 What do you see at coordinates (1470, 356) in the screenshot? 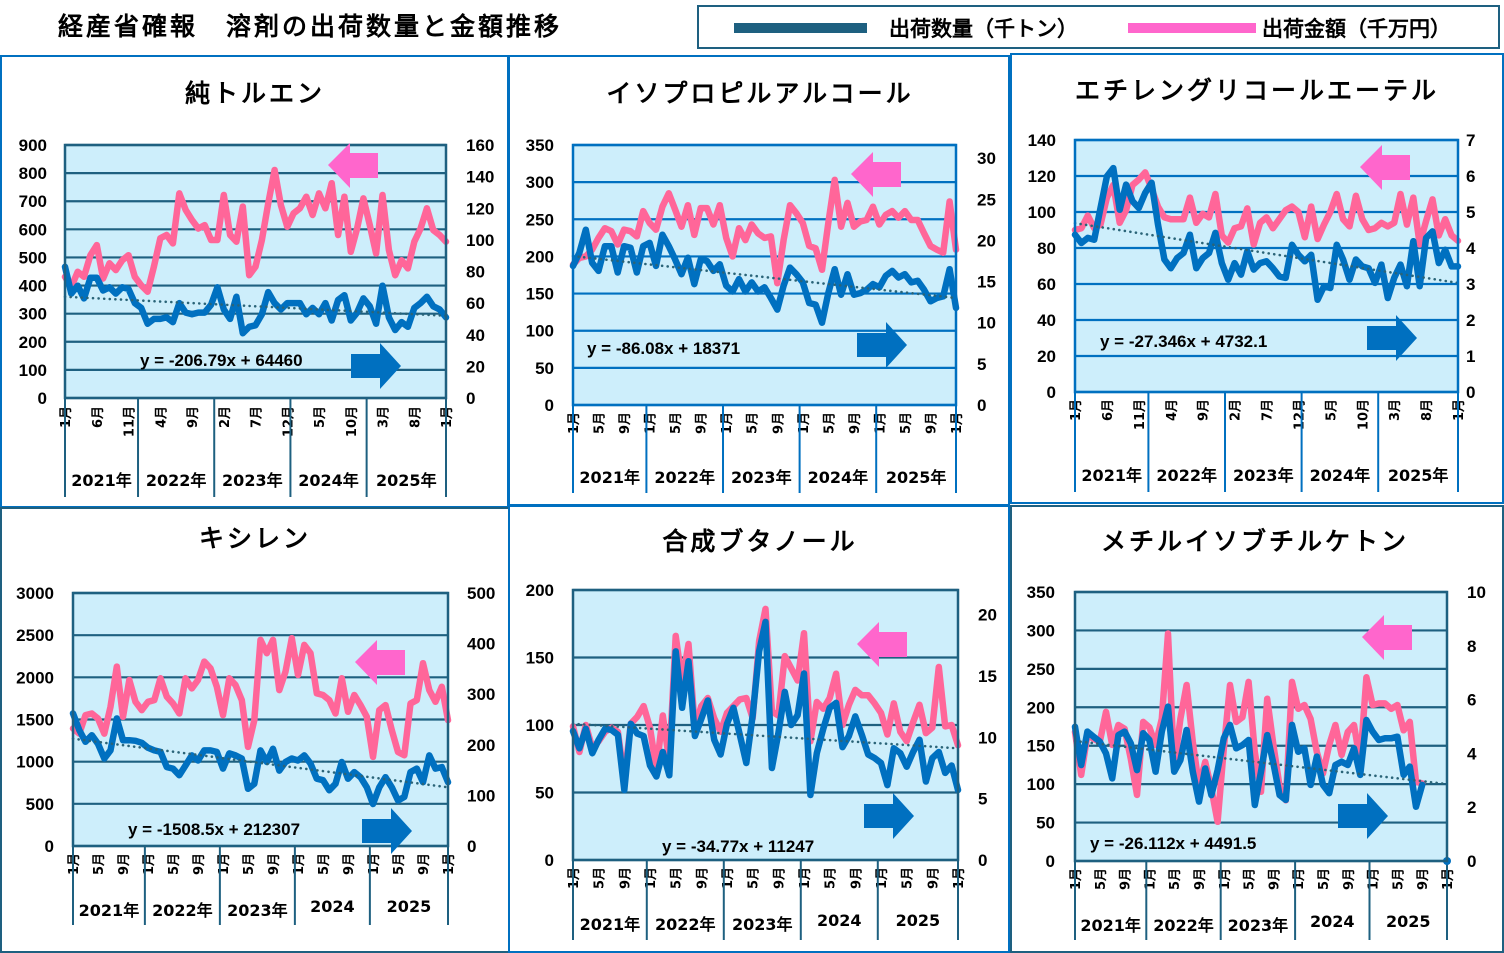
I see `y-right-tick-label: 1` at bounding box center [1470, 356].